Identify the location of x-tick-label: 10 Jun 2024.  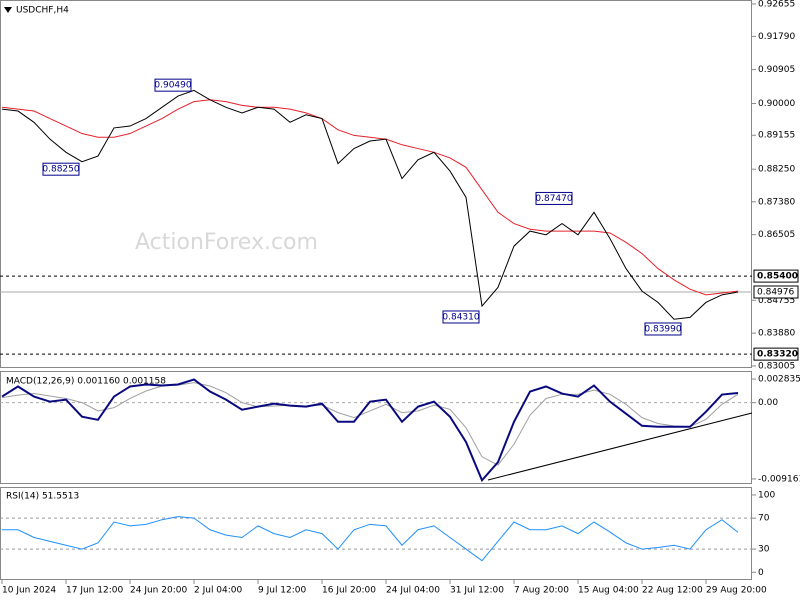
(29, 591).